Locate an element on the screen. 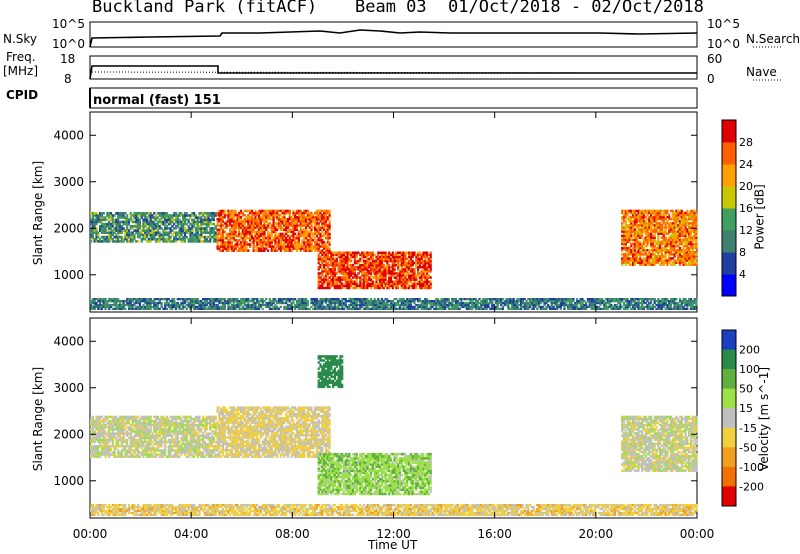  nsky-tick-top: 10^5 is located at coordinates (68, 24).